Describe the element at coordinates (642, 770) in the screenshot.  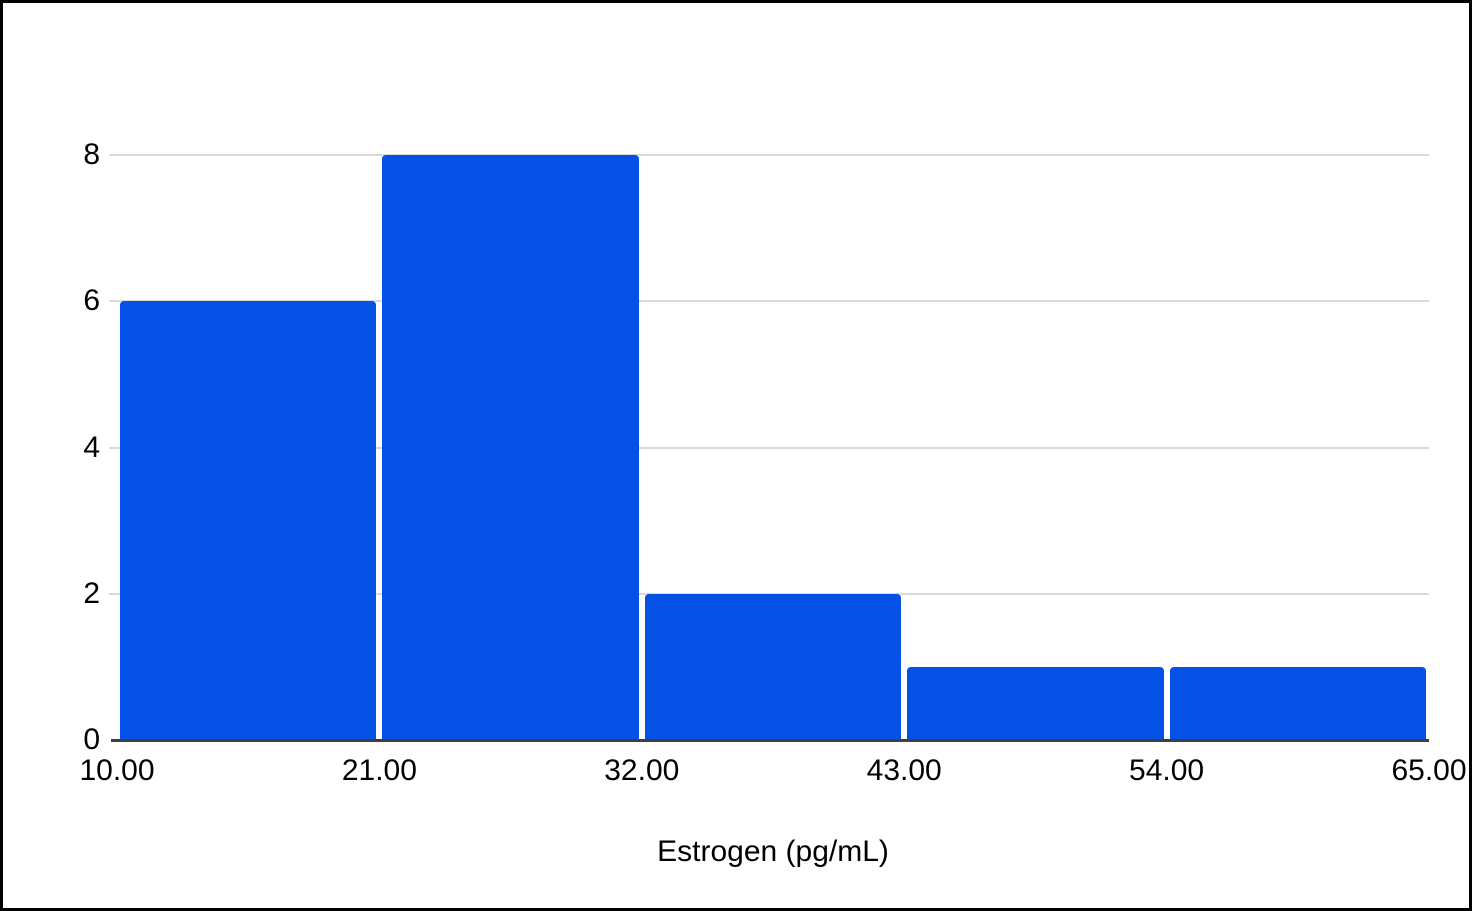
I see `x-axis-tick-label: 32.00` at that location.